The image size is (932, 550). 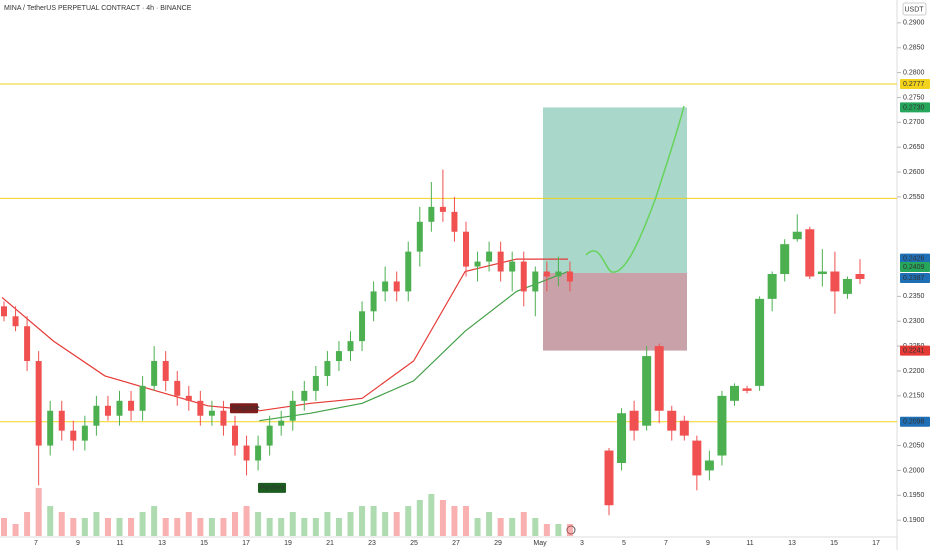 I want to click on x-tick-label: 13, so click(x=792, y=543).